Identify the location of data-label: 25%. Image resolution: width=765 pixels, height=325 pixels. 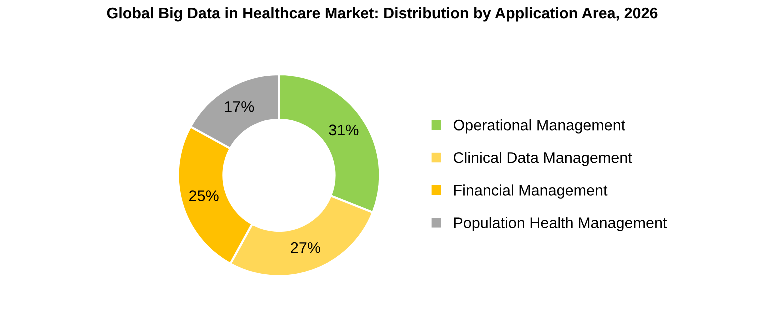
(204, 196).